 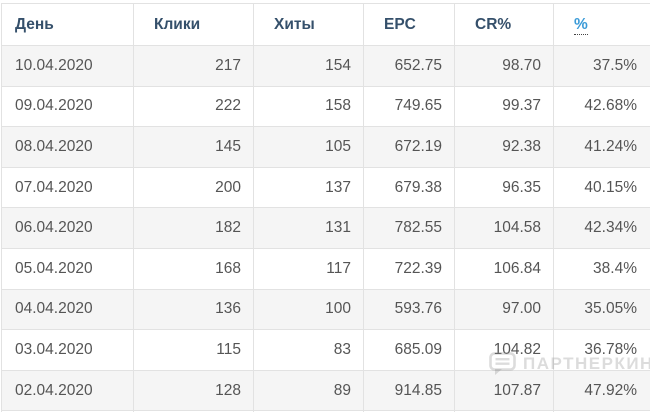 What do you see at coordinates (308, 350) in the screenshot?
I see `cell-hits: 83` at bounding box center [308, 350].